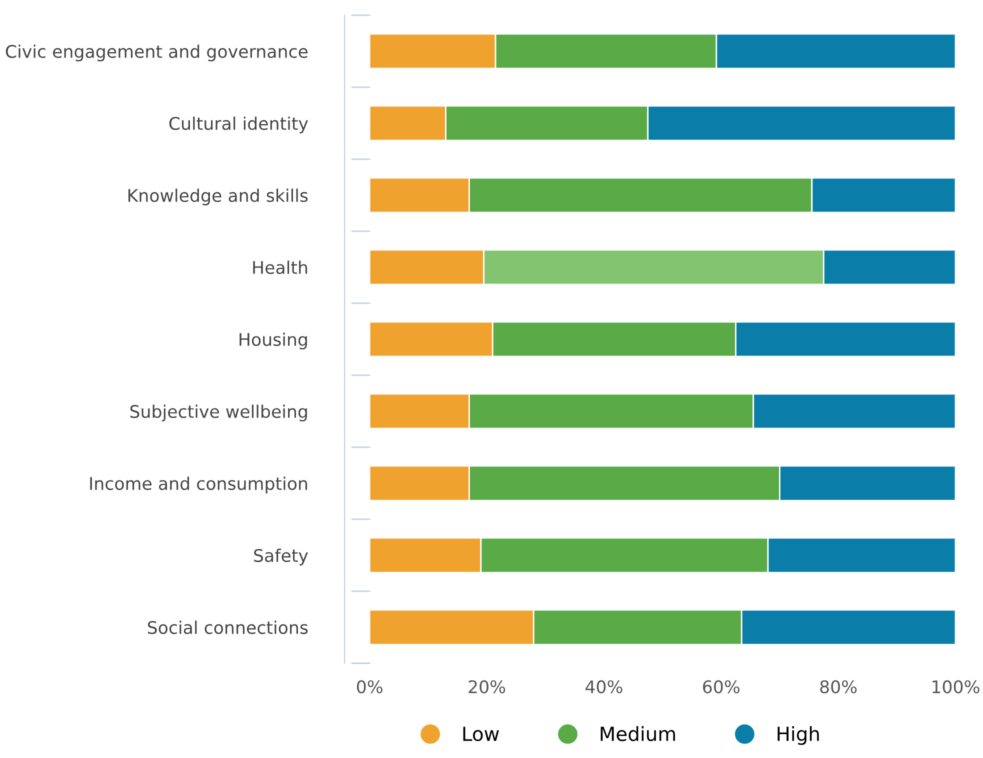 The image size is (983, 758). I want to click on x-tick-label: 0%, so click(369, 687).